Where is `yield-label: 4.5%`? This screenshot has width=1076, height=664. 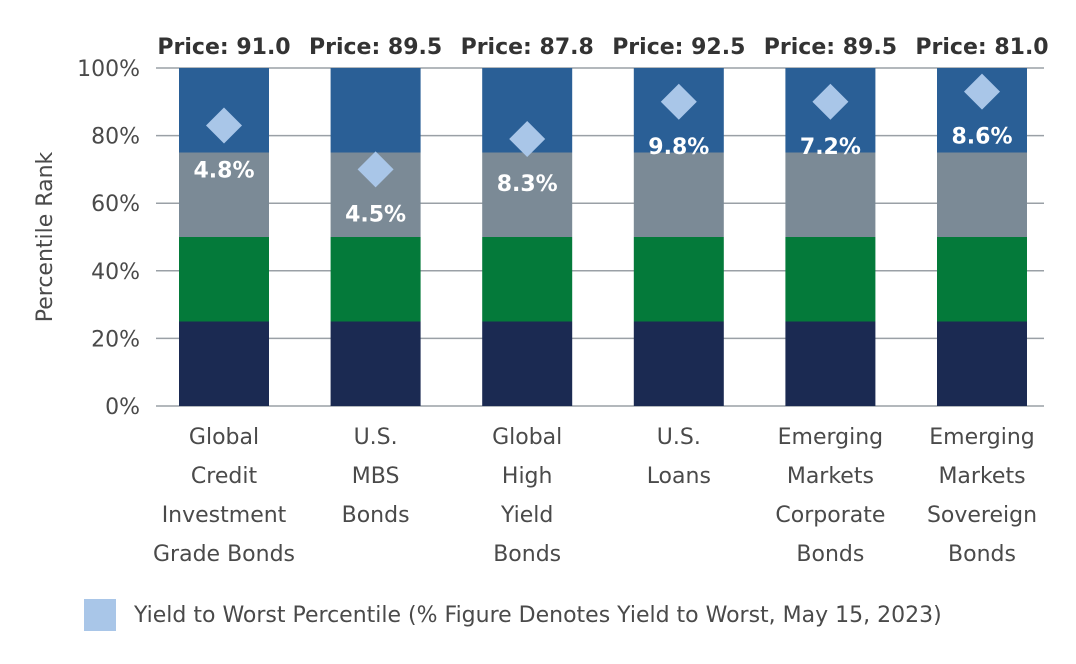
yield-label: 4.5% is located at coordinates (375, 214).